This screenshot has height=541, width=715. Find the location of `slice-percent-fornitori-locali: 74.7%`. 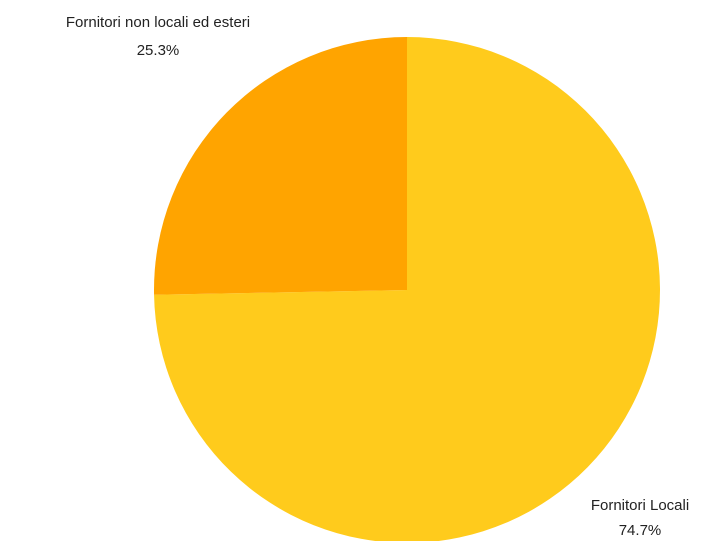

slice-percent-fornitori-locali: 74.7% is located at coordinates (640, 530).